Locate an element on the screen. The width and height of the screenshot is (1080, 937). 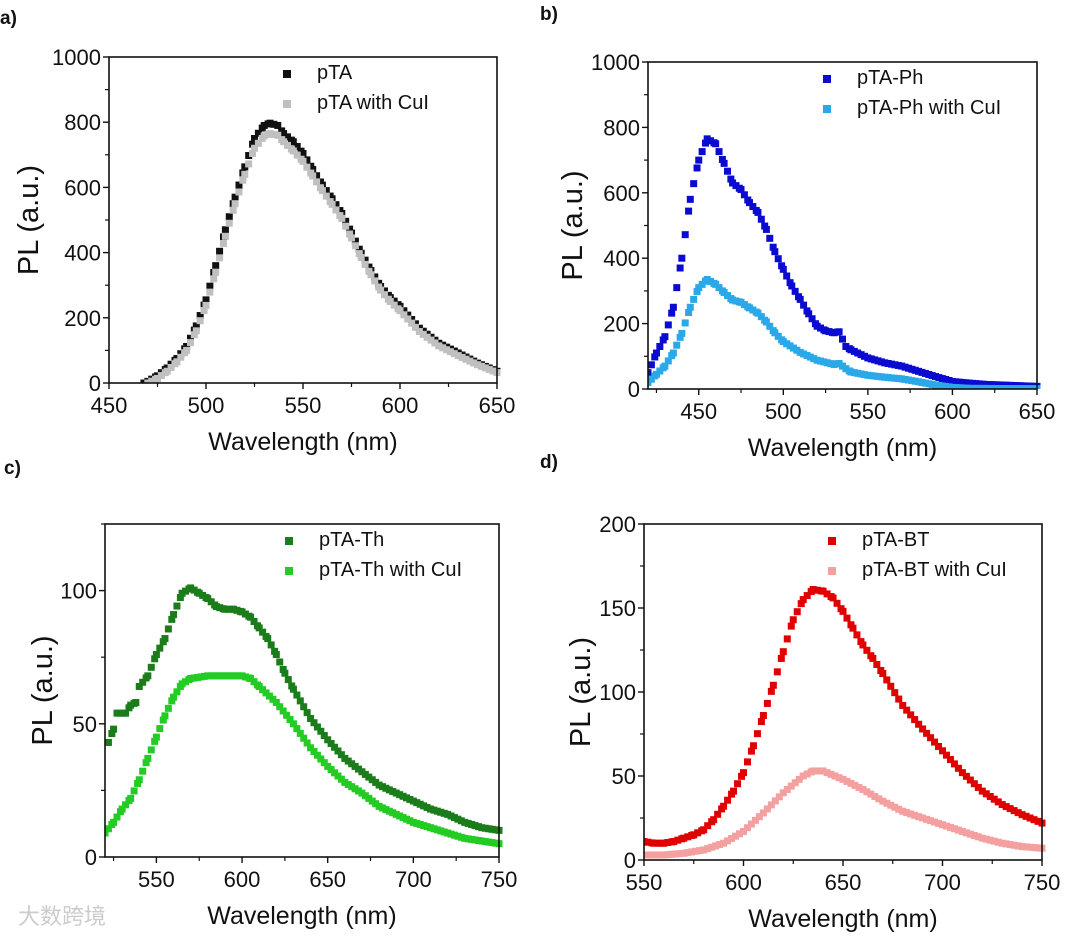
legend: pTA-BT pTA-BT with CuI is located at coordinates (917, 555).